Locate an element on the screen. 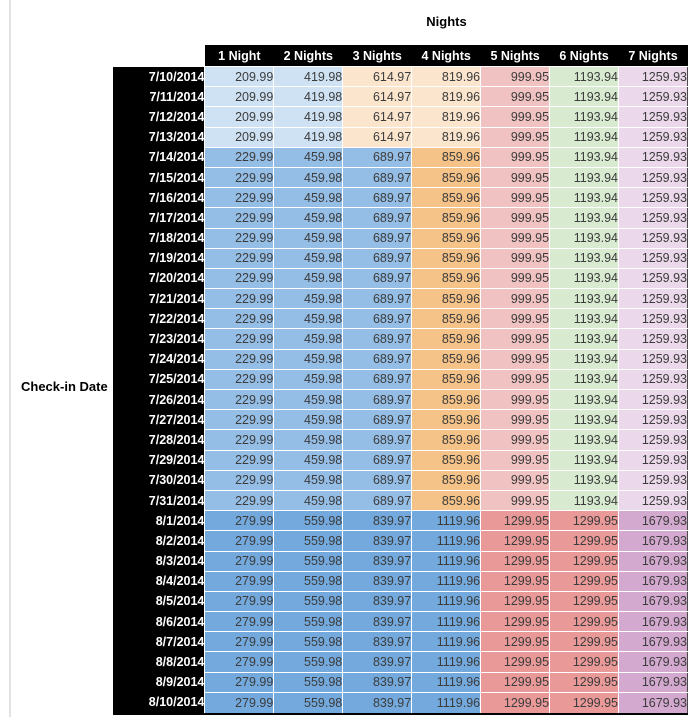  row-date-label: 7/26/2014 is located at coordinates (159, 399).